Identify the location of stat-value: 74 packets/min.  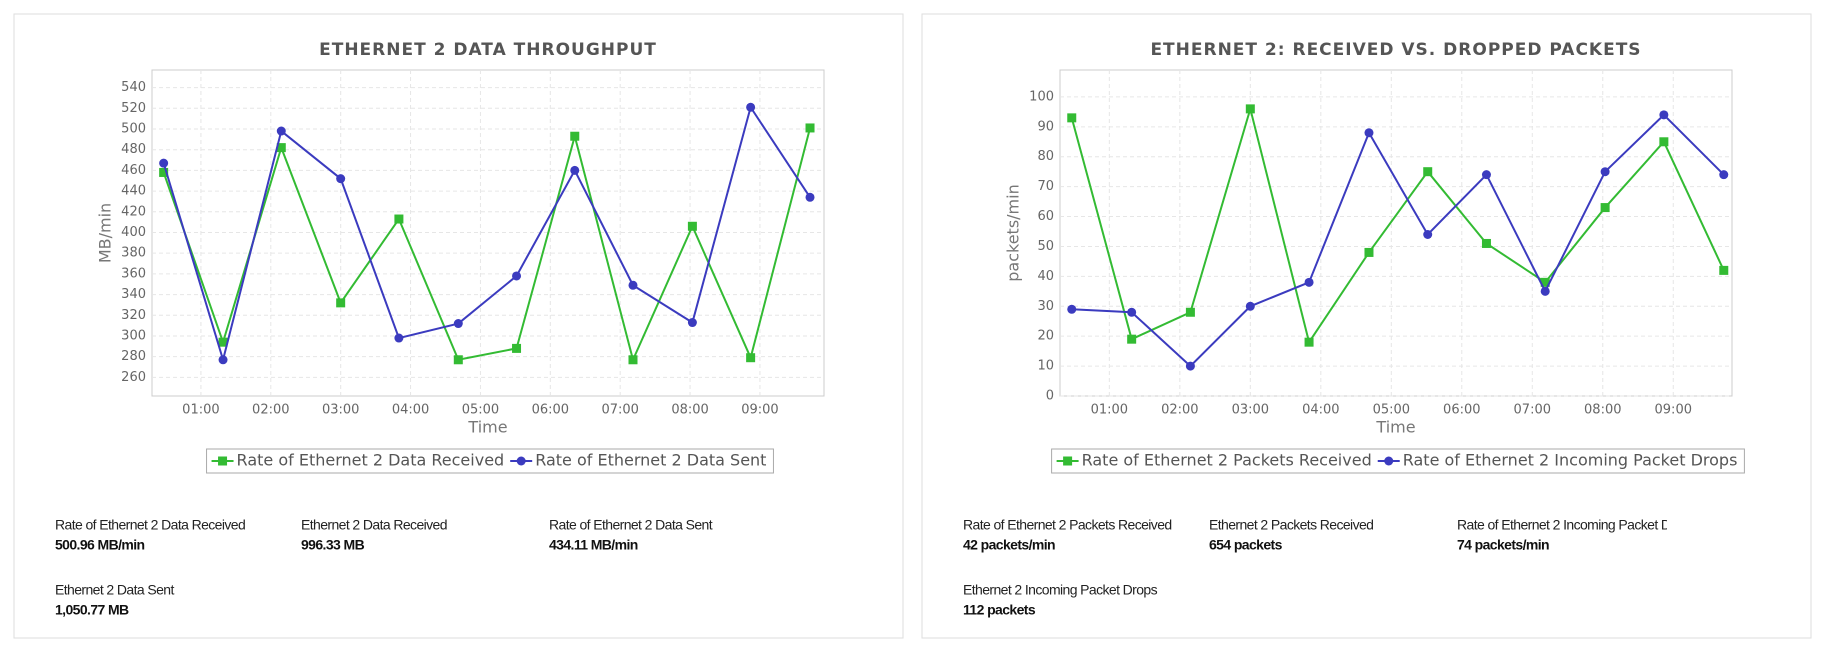
(1503, 545).